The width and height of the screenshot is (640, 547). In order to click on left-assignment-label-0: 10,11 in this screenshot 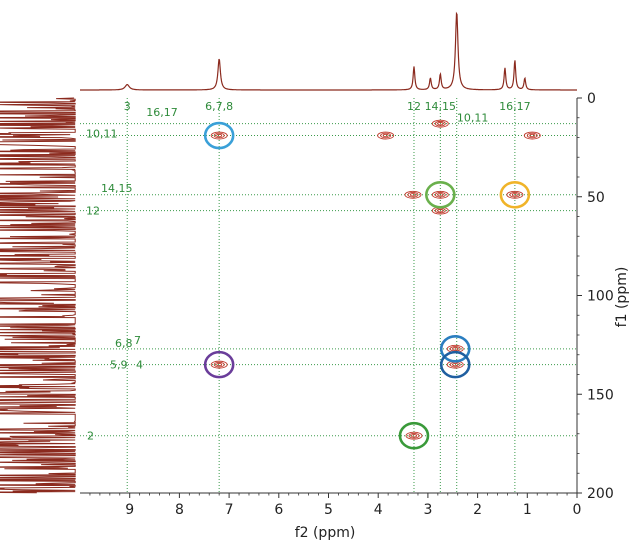, I will do `click(102, 134)`.